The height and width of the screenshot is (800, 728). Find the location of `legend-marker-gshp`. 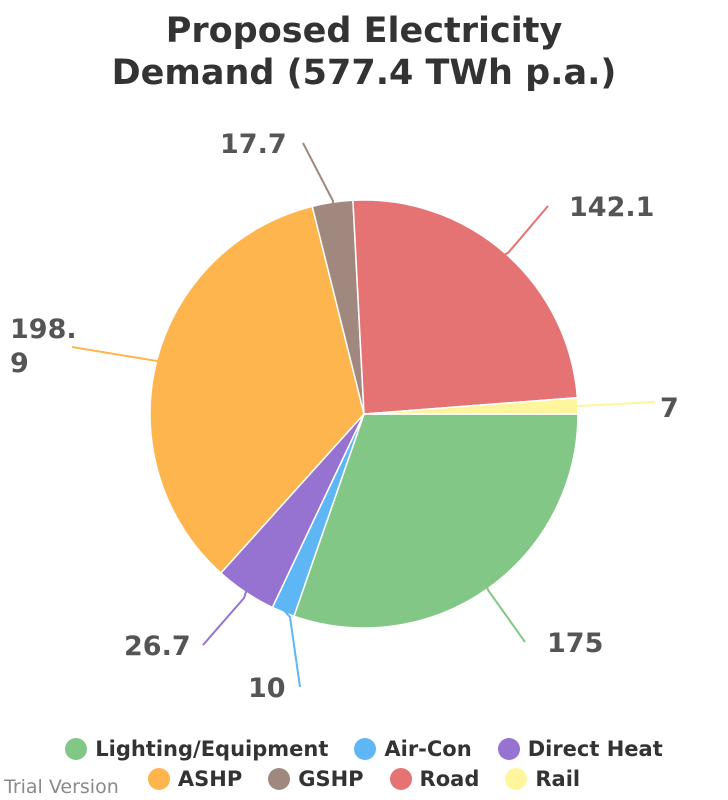

legend-marker-gshp is located at coordinates (279, 779).